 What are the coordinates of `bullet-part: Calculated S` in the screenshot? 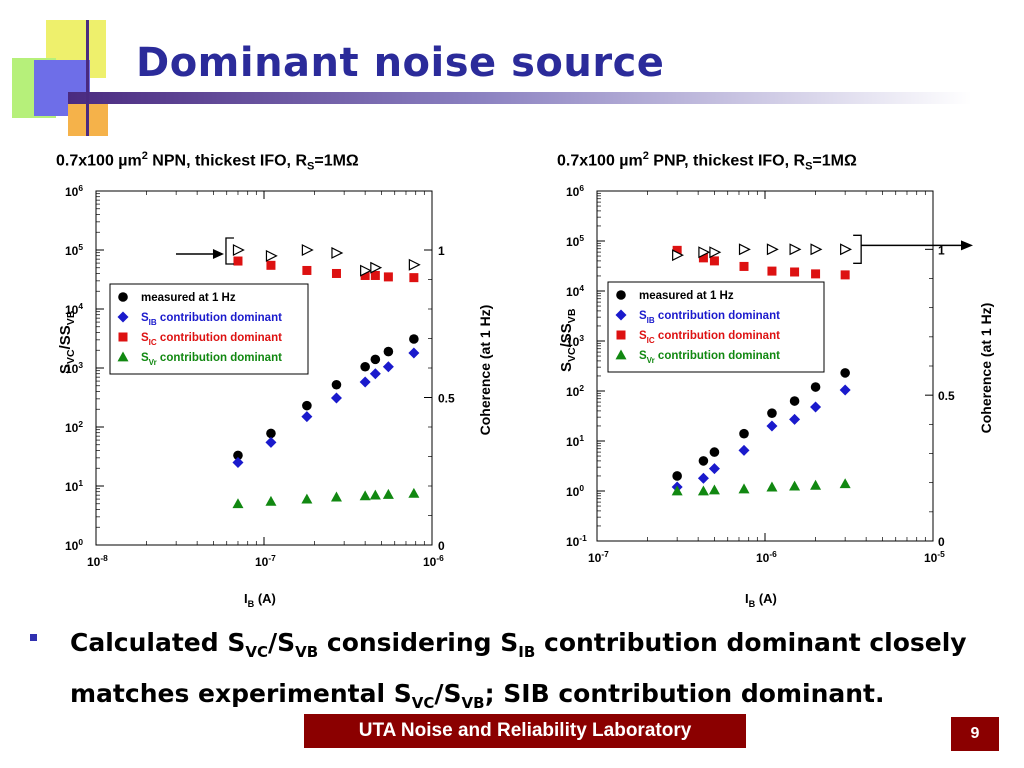 It's located at (158, 642).